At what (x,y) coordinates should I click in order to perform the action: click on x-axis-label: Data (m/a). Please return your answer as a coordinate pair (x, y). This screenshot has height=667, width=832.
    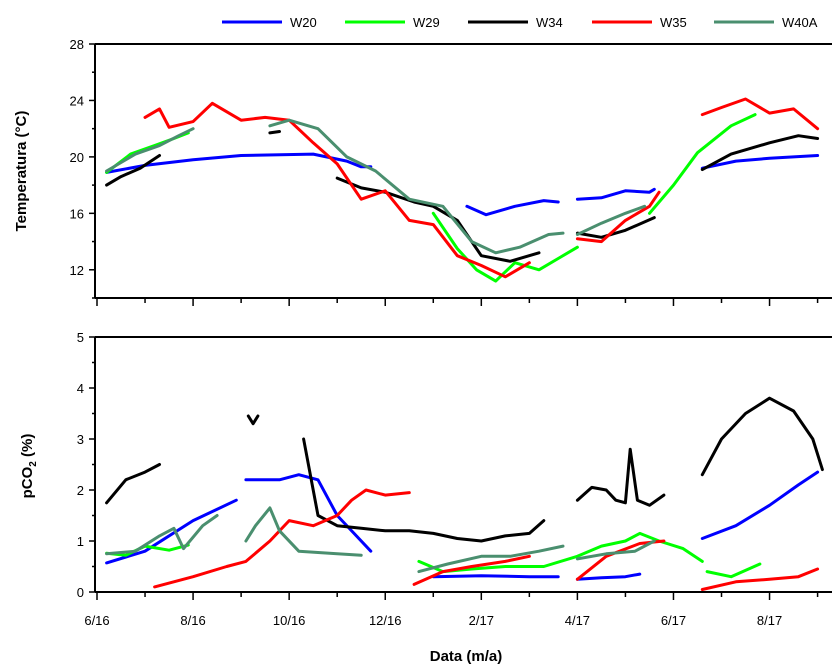
    Looking at the image, I should click on (466, 656).